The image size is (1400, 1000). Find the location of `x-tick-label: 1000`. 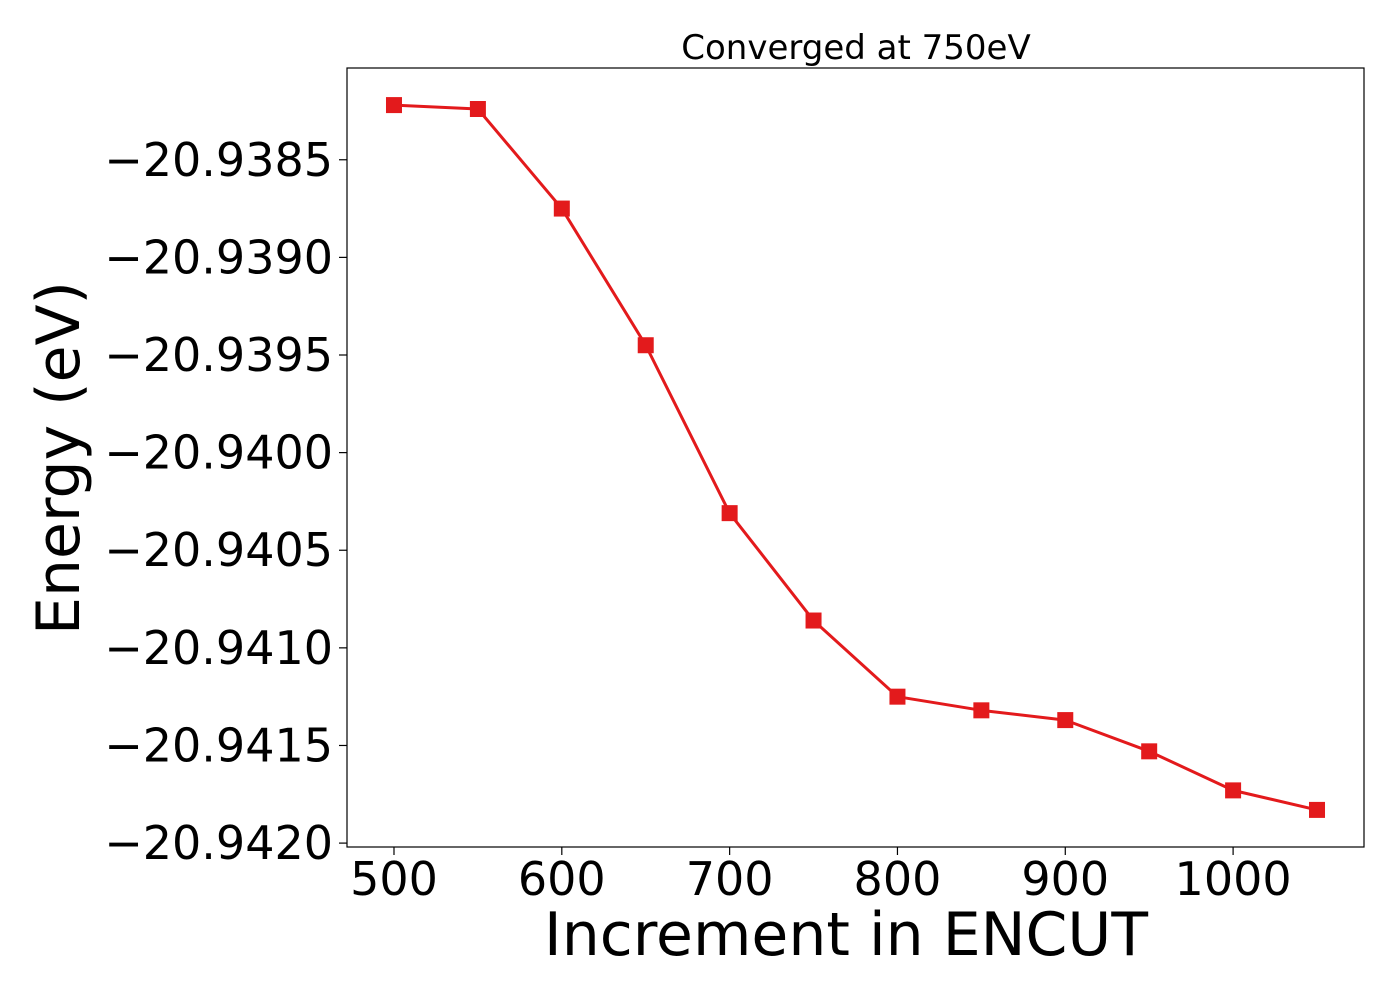

x-tick-label: 1000 is located at coordinates (1233, 879).